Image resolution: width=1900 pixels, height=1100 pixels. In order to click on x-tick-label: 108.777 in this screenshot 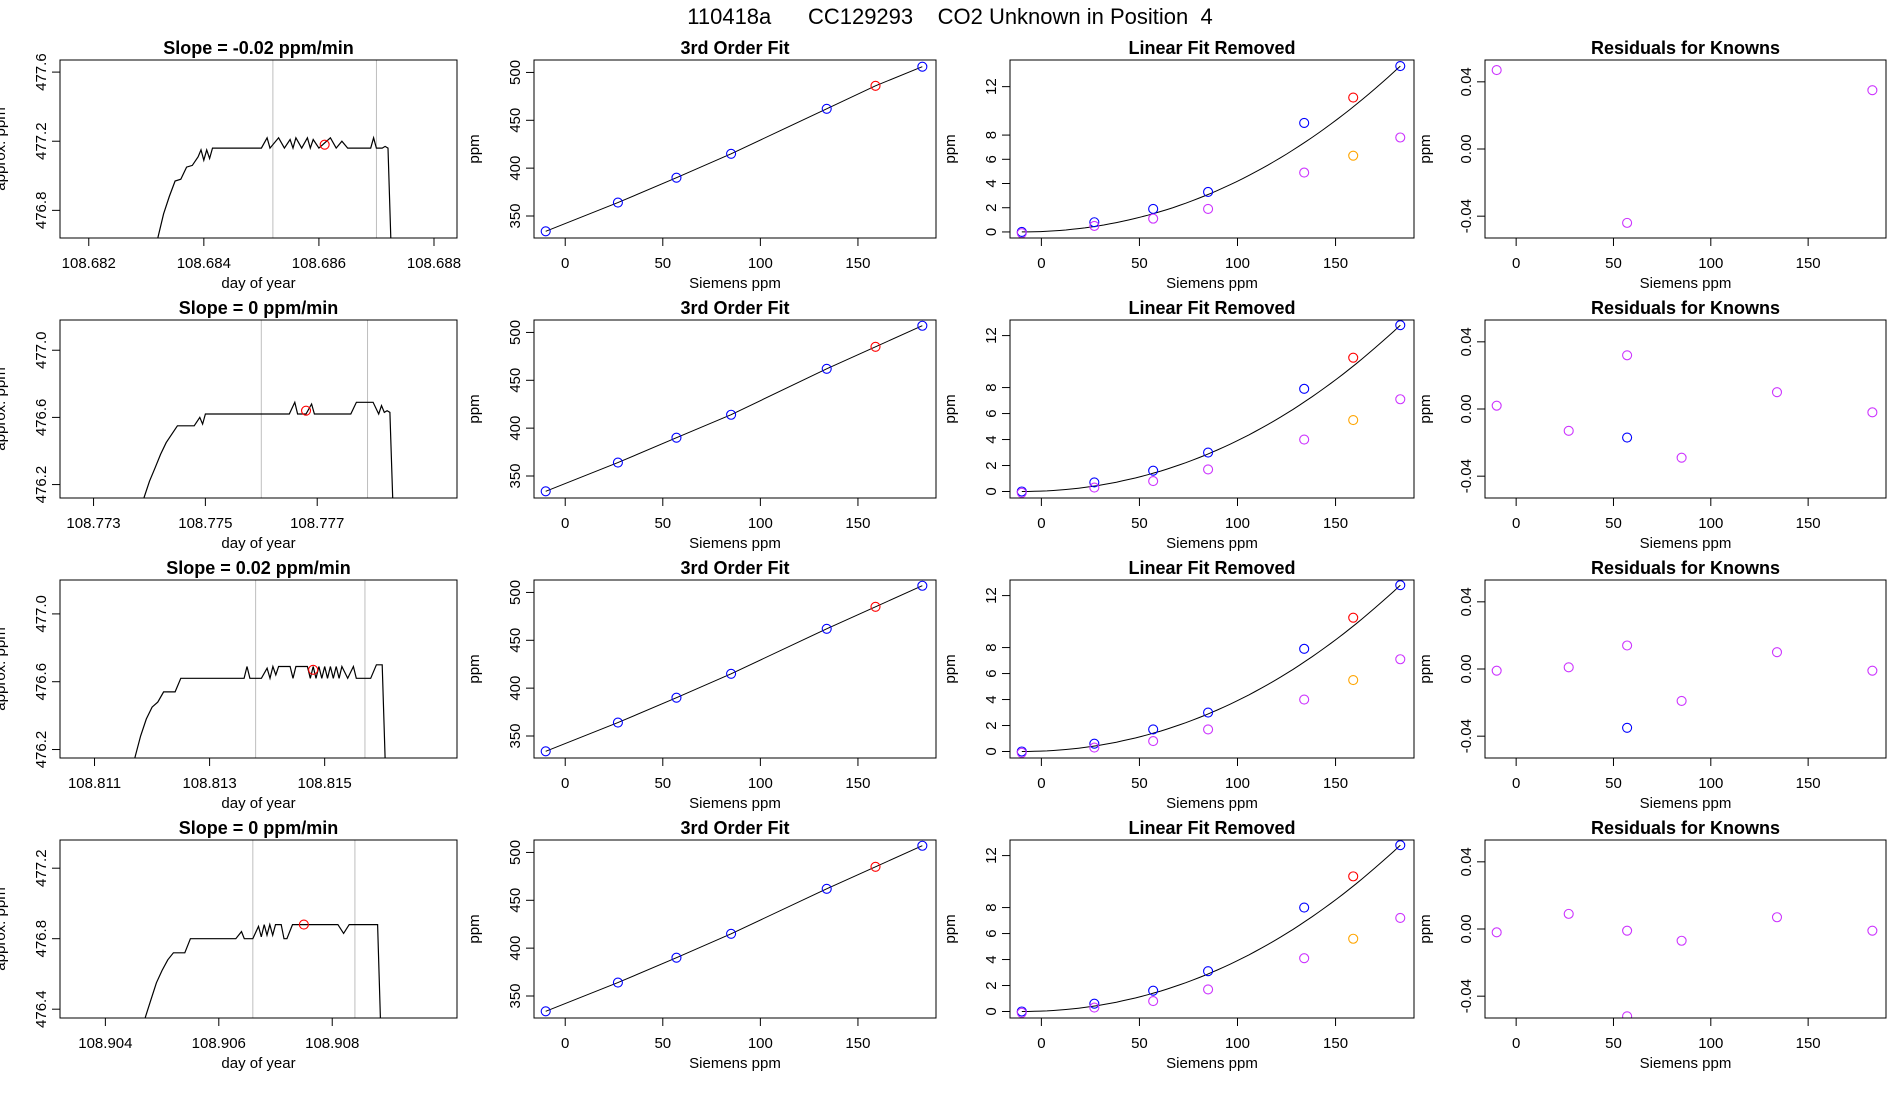, I will do `click(317, 523)`.